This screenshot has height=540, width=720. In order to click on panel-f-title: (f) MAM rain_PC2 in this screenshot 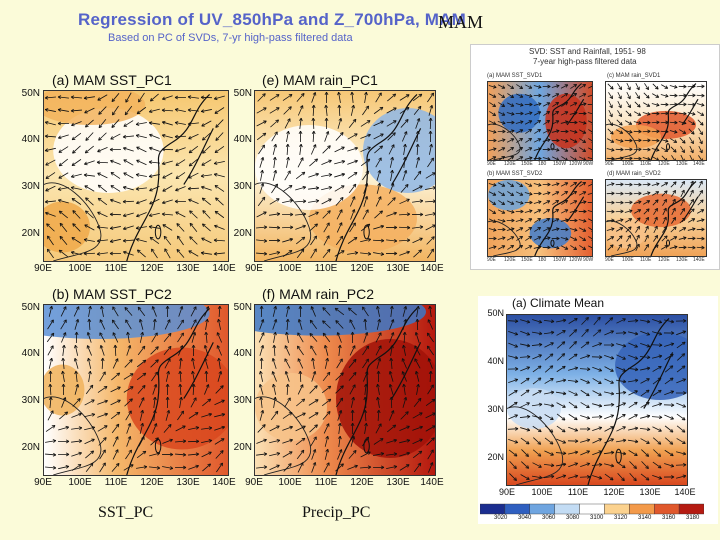, I will do `click(318, 294)`.